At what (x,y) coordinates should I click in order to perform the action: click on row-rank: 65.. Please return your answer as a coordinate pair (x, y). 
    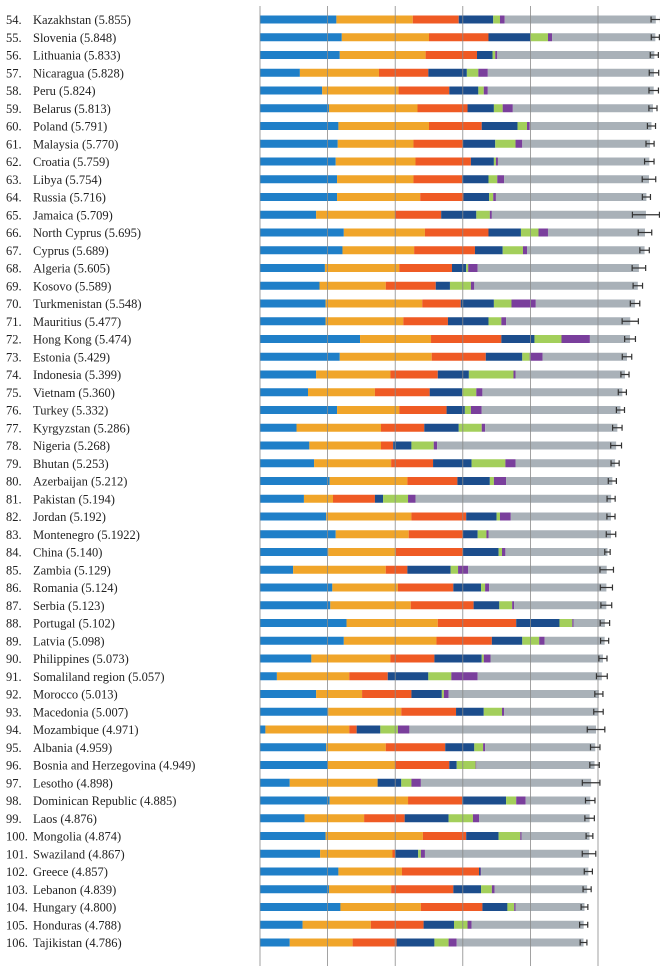
    Looking at the image, I should click on (14, 215).